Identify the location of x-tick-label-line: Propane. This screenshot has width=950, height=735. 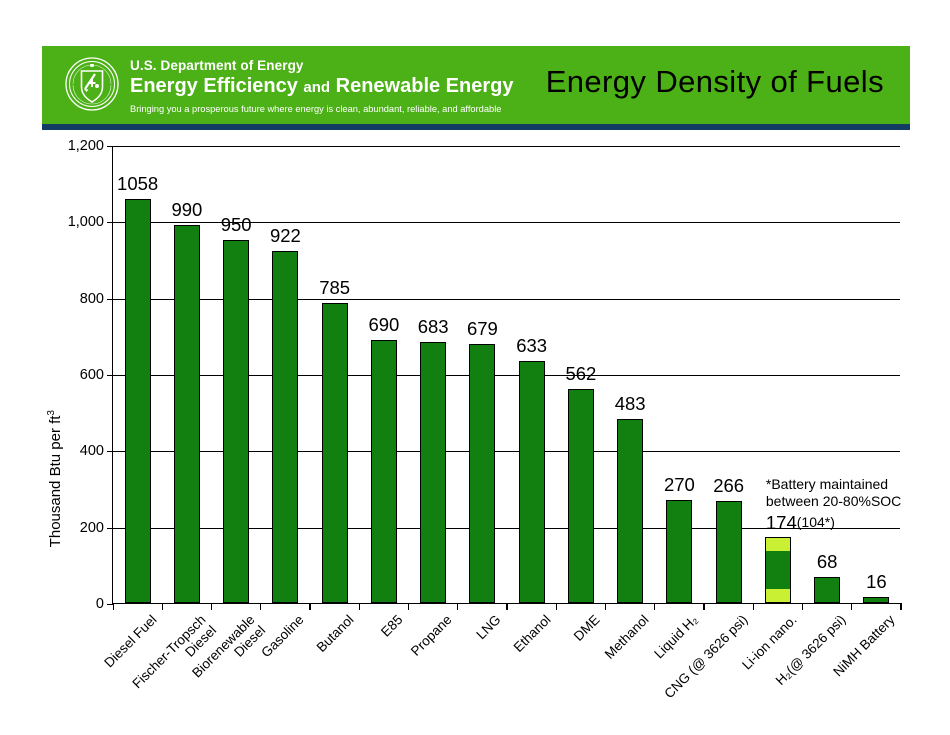
(431, 635).